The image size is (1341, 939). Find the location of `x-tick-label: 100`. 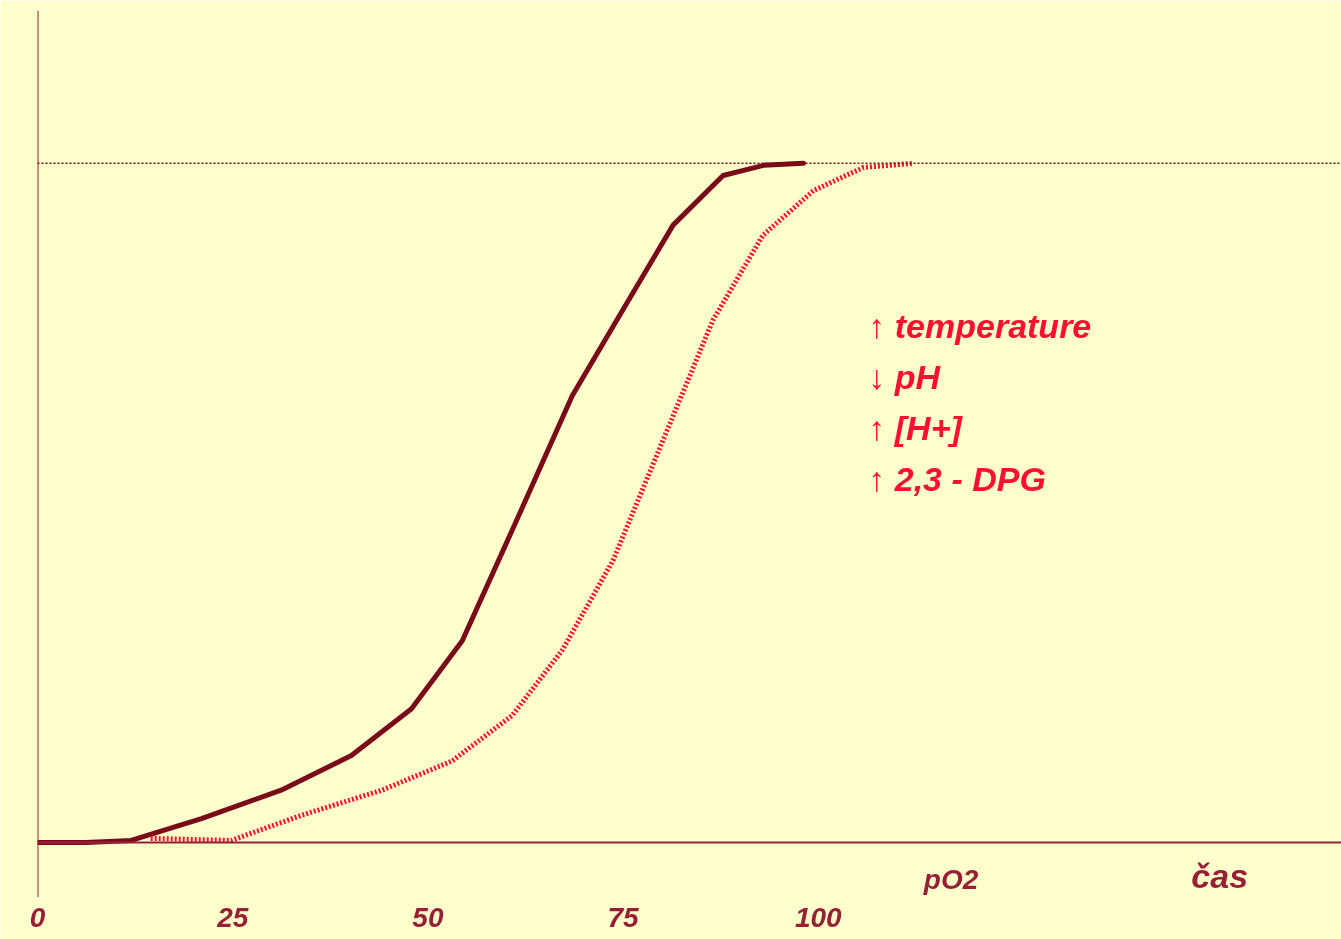

x-tick-label: 100 is located at coordinates (818, 917).